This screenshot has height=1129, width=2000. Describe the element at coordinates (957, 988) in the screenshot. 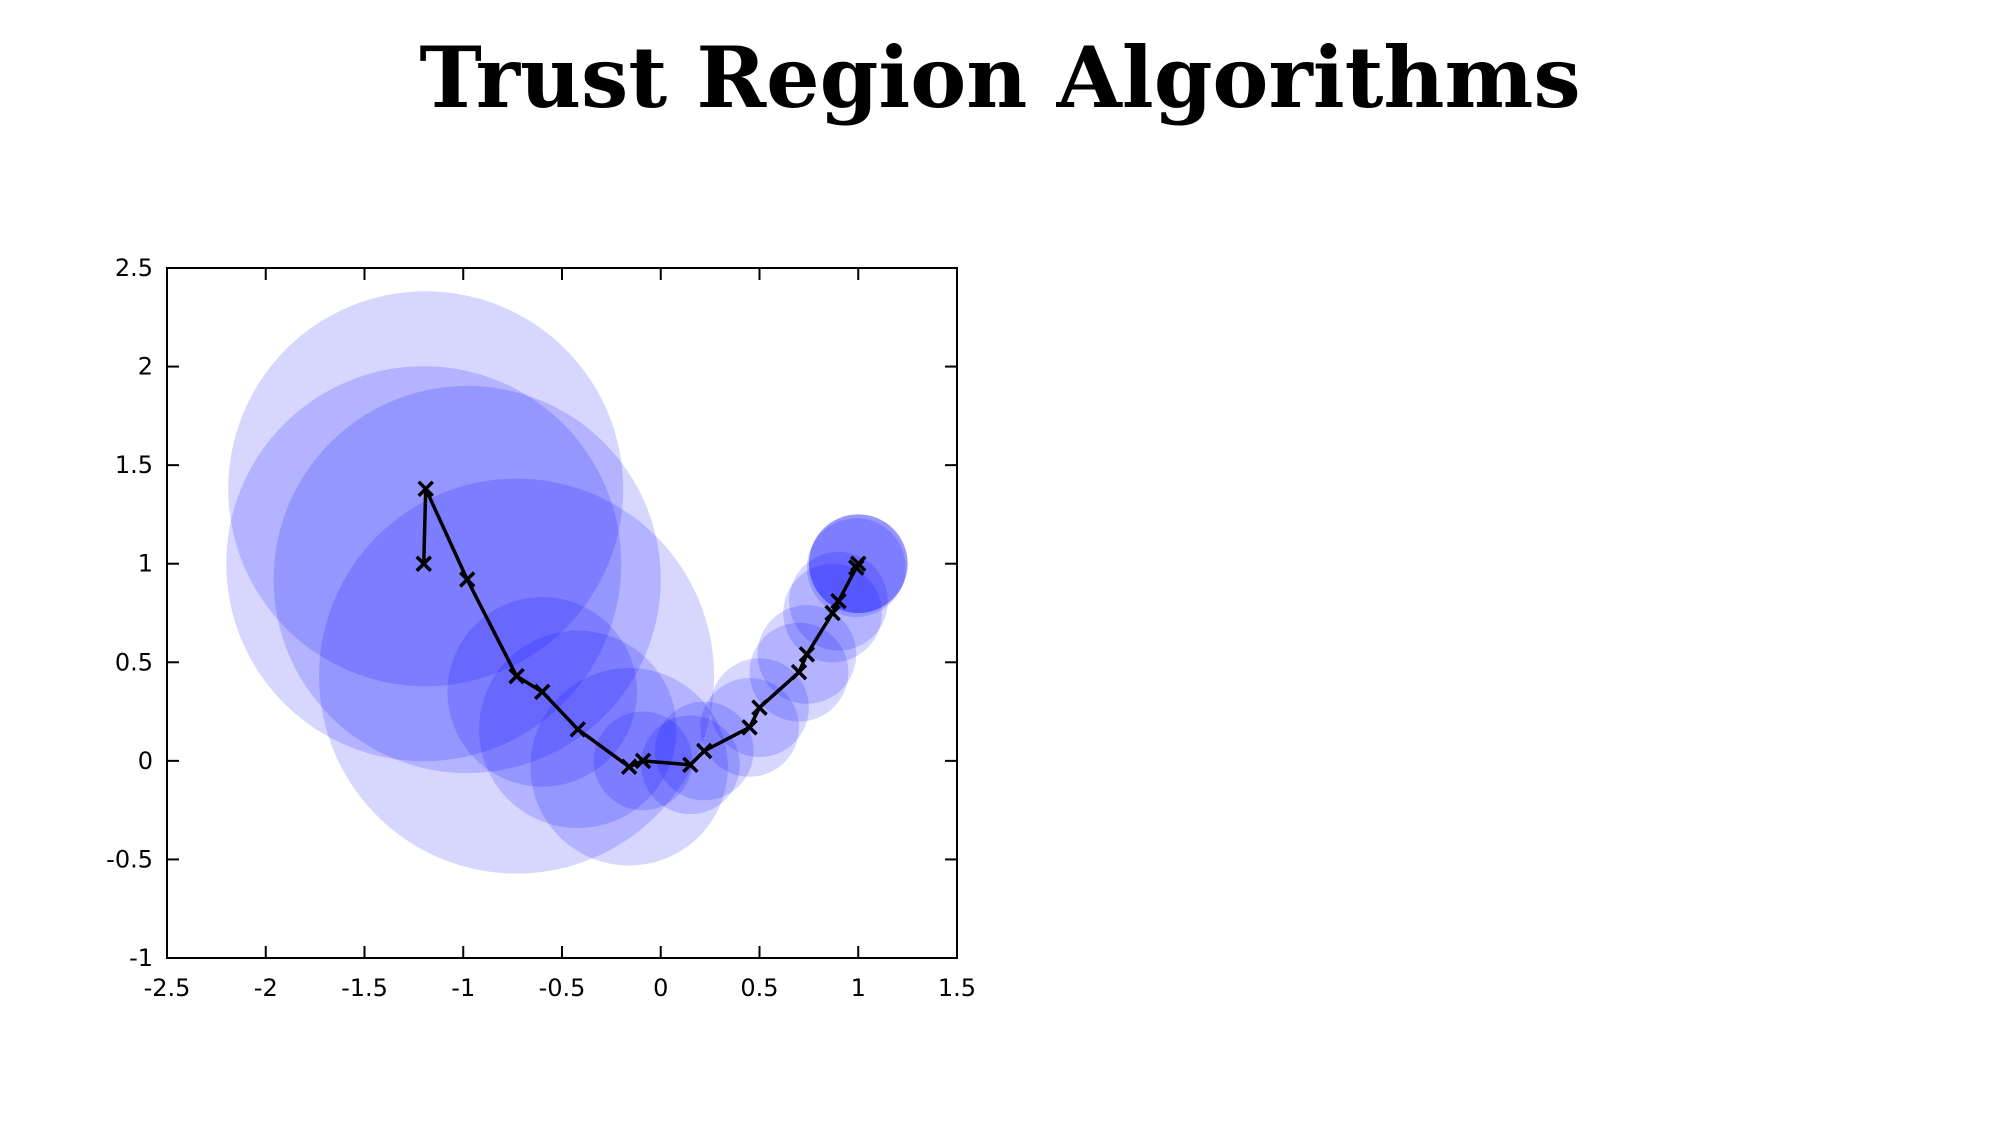

I see `x-tick-label: 1.5` at that location.